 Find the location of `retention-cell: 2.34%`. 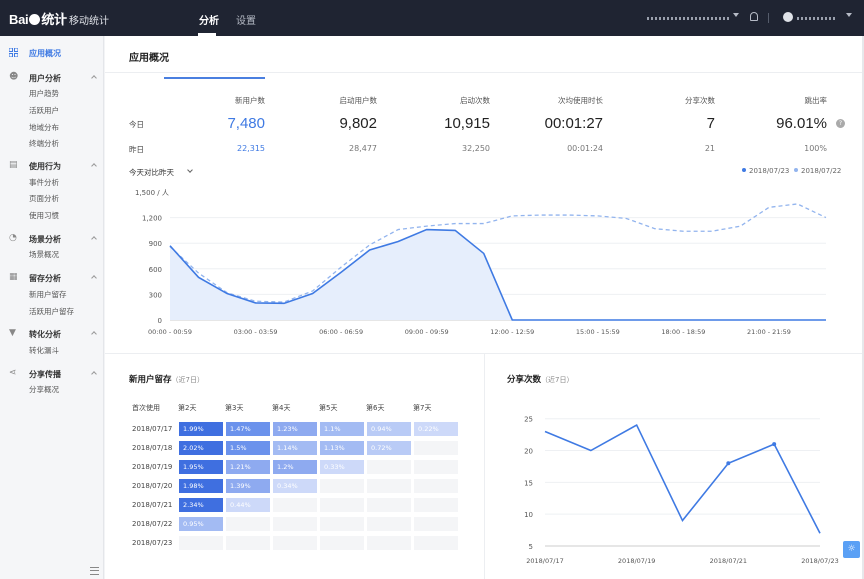

retention-cell: 2.34% is located at coordinates (201, 505).